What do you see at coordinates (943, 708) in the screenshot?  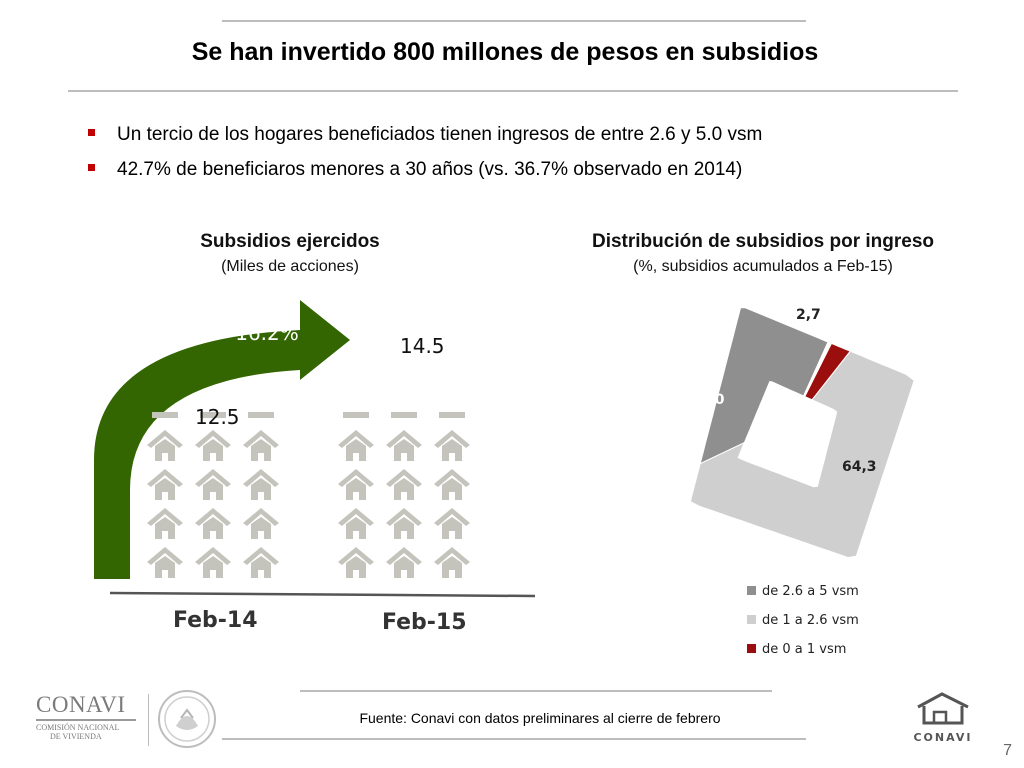 I see `house-logo-icon` at bounding box center [943, 708].